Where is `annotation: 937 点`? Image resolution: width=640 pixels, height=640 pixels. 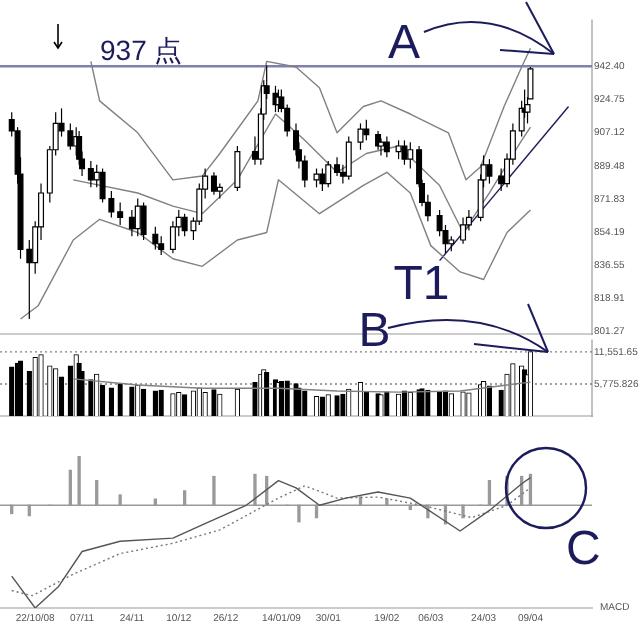 annotation: 937 点 is located at coordinates (141, 50).